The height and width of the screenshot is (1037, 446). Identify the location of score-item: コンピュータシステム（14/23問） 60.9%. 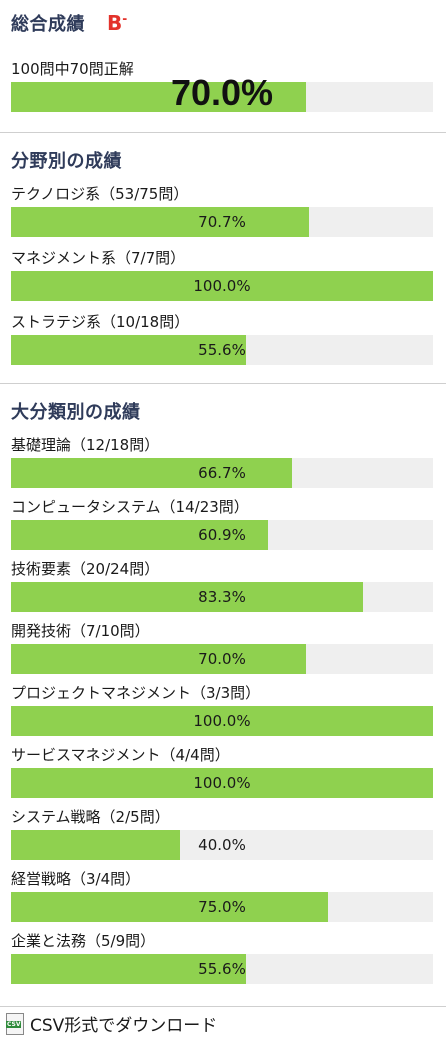
(223, 524).